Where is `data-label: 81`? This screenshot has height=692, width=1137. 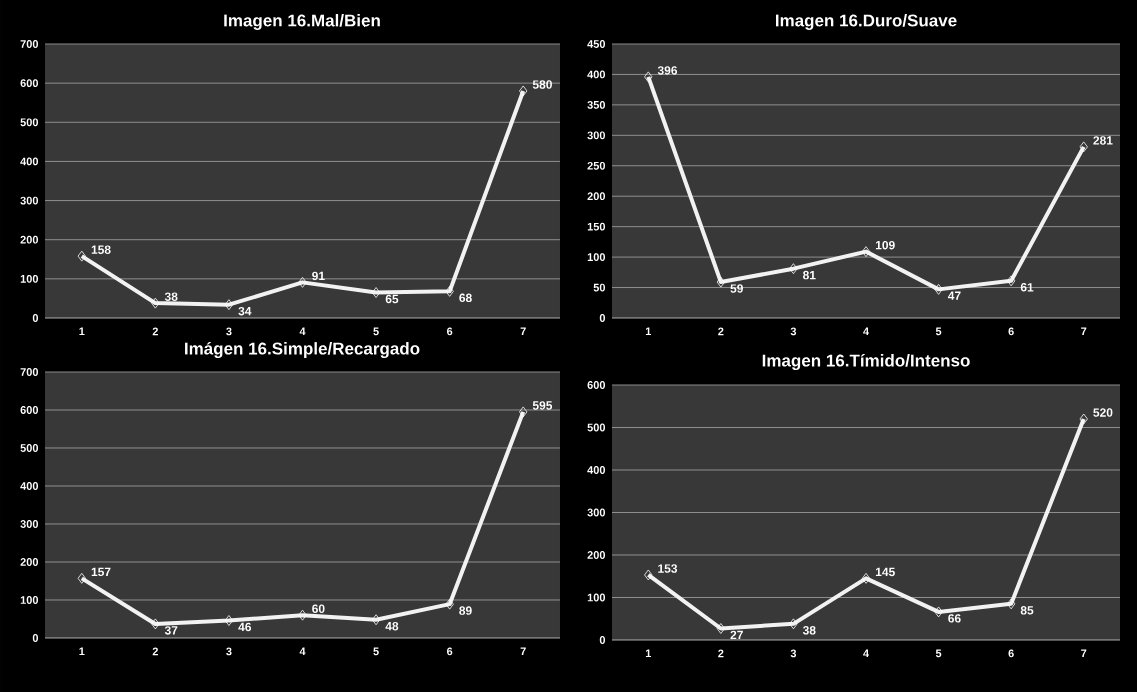 data-label: 81 is located at coordinates (809, 275).